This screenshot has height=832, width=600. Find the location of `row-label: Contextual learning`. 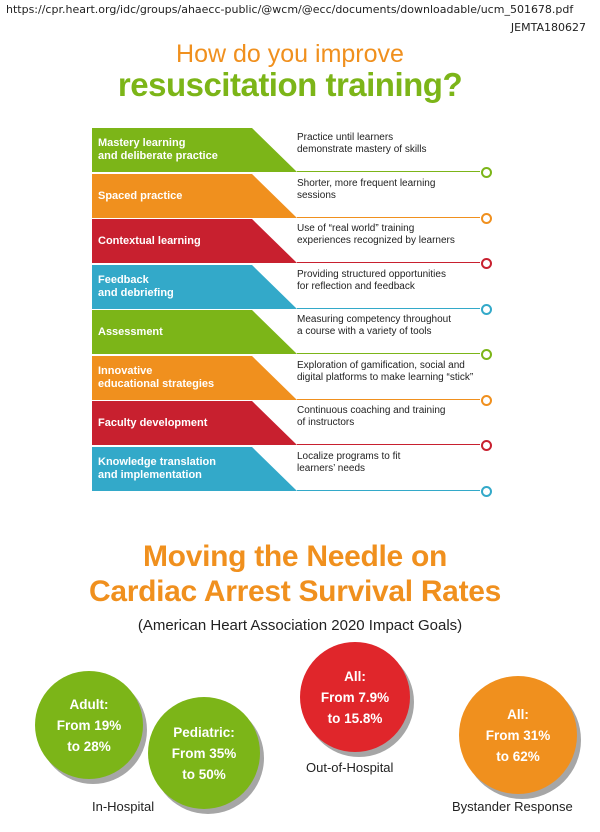

row-label: Contextual learning is located at coordinates (149, 240).